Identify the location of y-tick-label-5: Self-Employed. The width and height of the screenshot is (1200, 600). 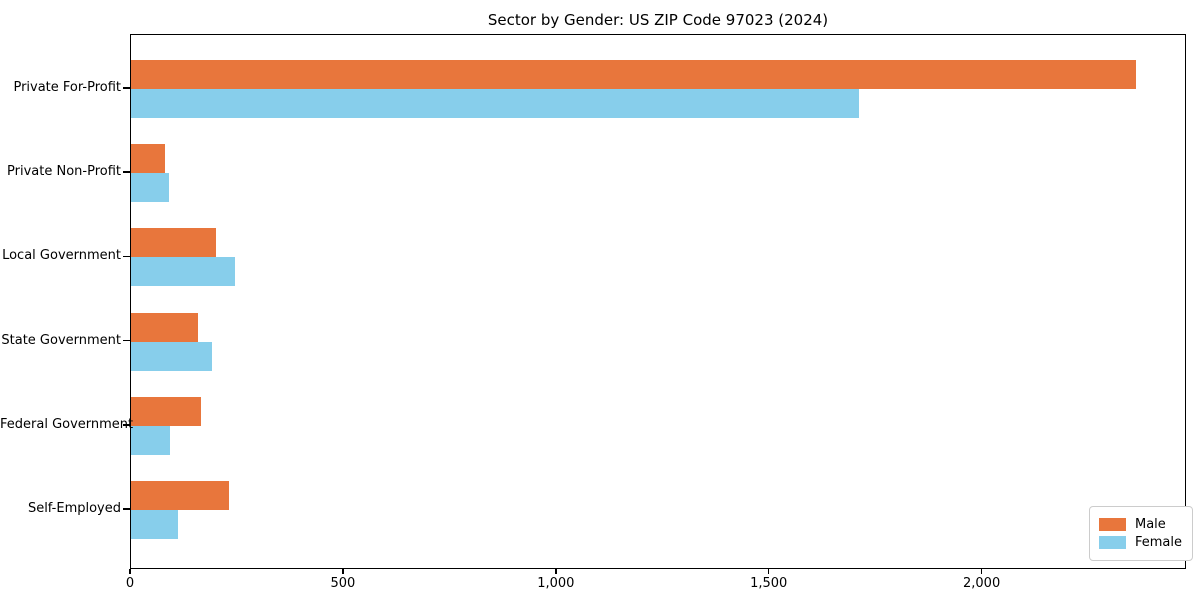
(74, 508).